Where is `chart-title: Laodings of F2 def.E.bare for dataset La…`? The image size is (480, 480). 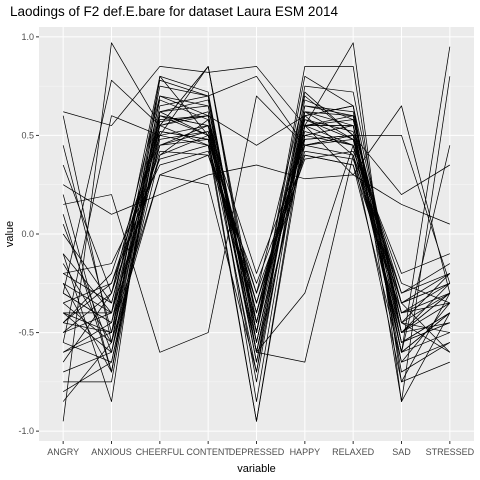
chart-title: Laodings of F2 def.E.bare for dataset La… is located at coordinates (174, 11).